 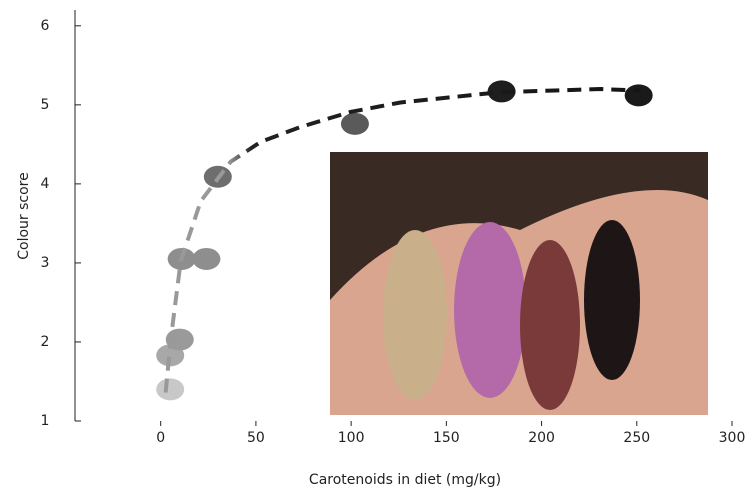 I want to click on y-tick-label: 3, so click(x=45, y=263).